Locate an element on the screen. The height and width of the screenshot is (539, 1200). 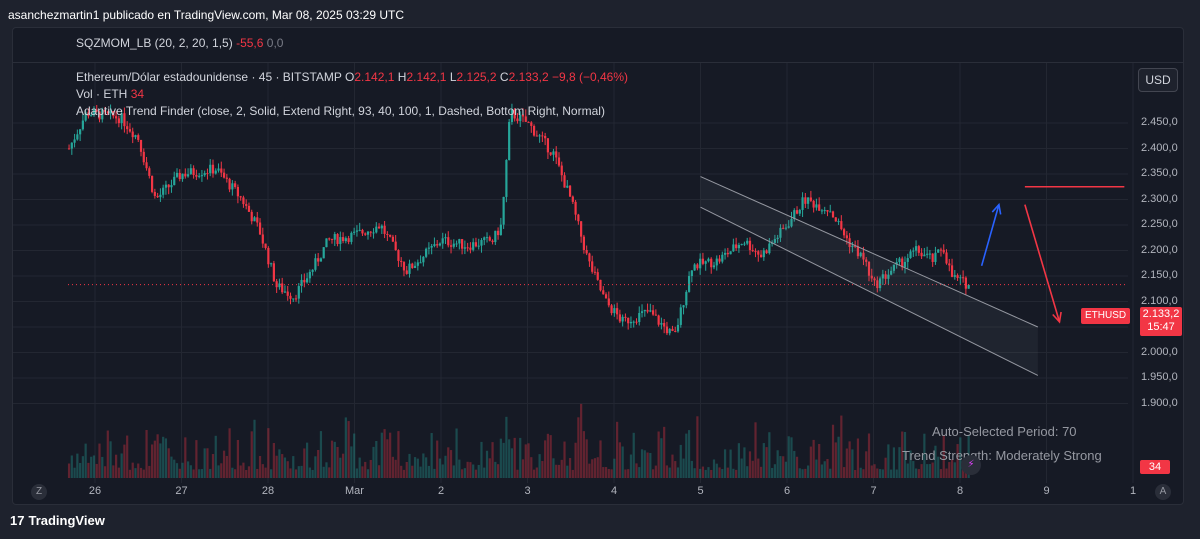
up-arrow is located at coordinates (990, 235).